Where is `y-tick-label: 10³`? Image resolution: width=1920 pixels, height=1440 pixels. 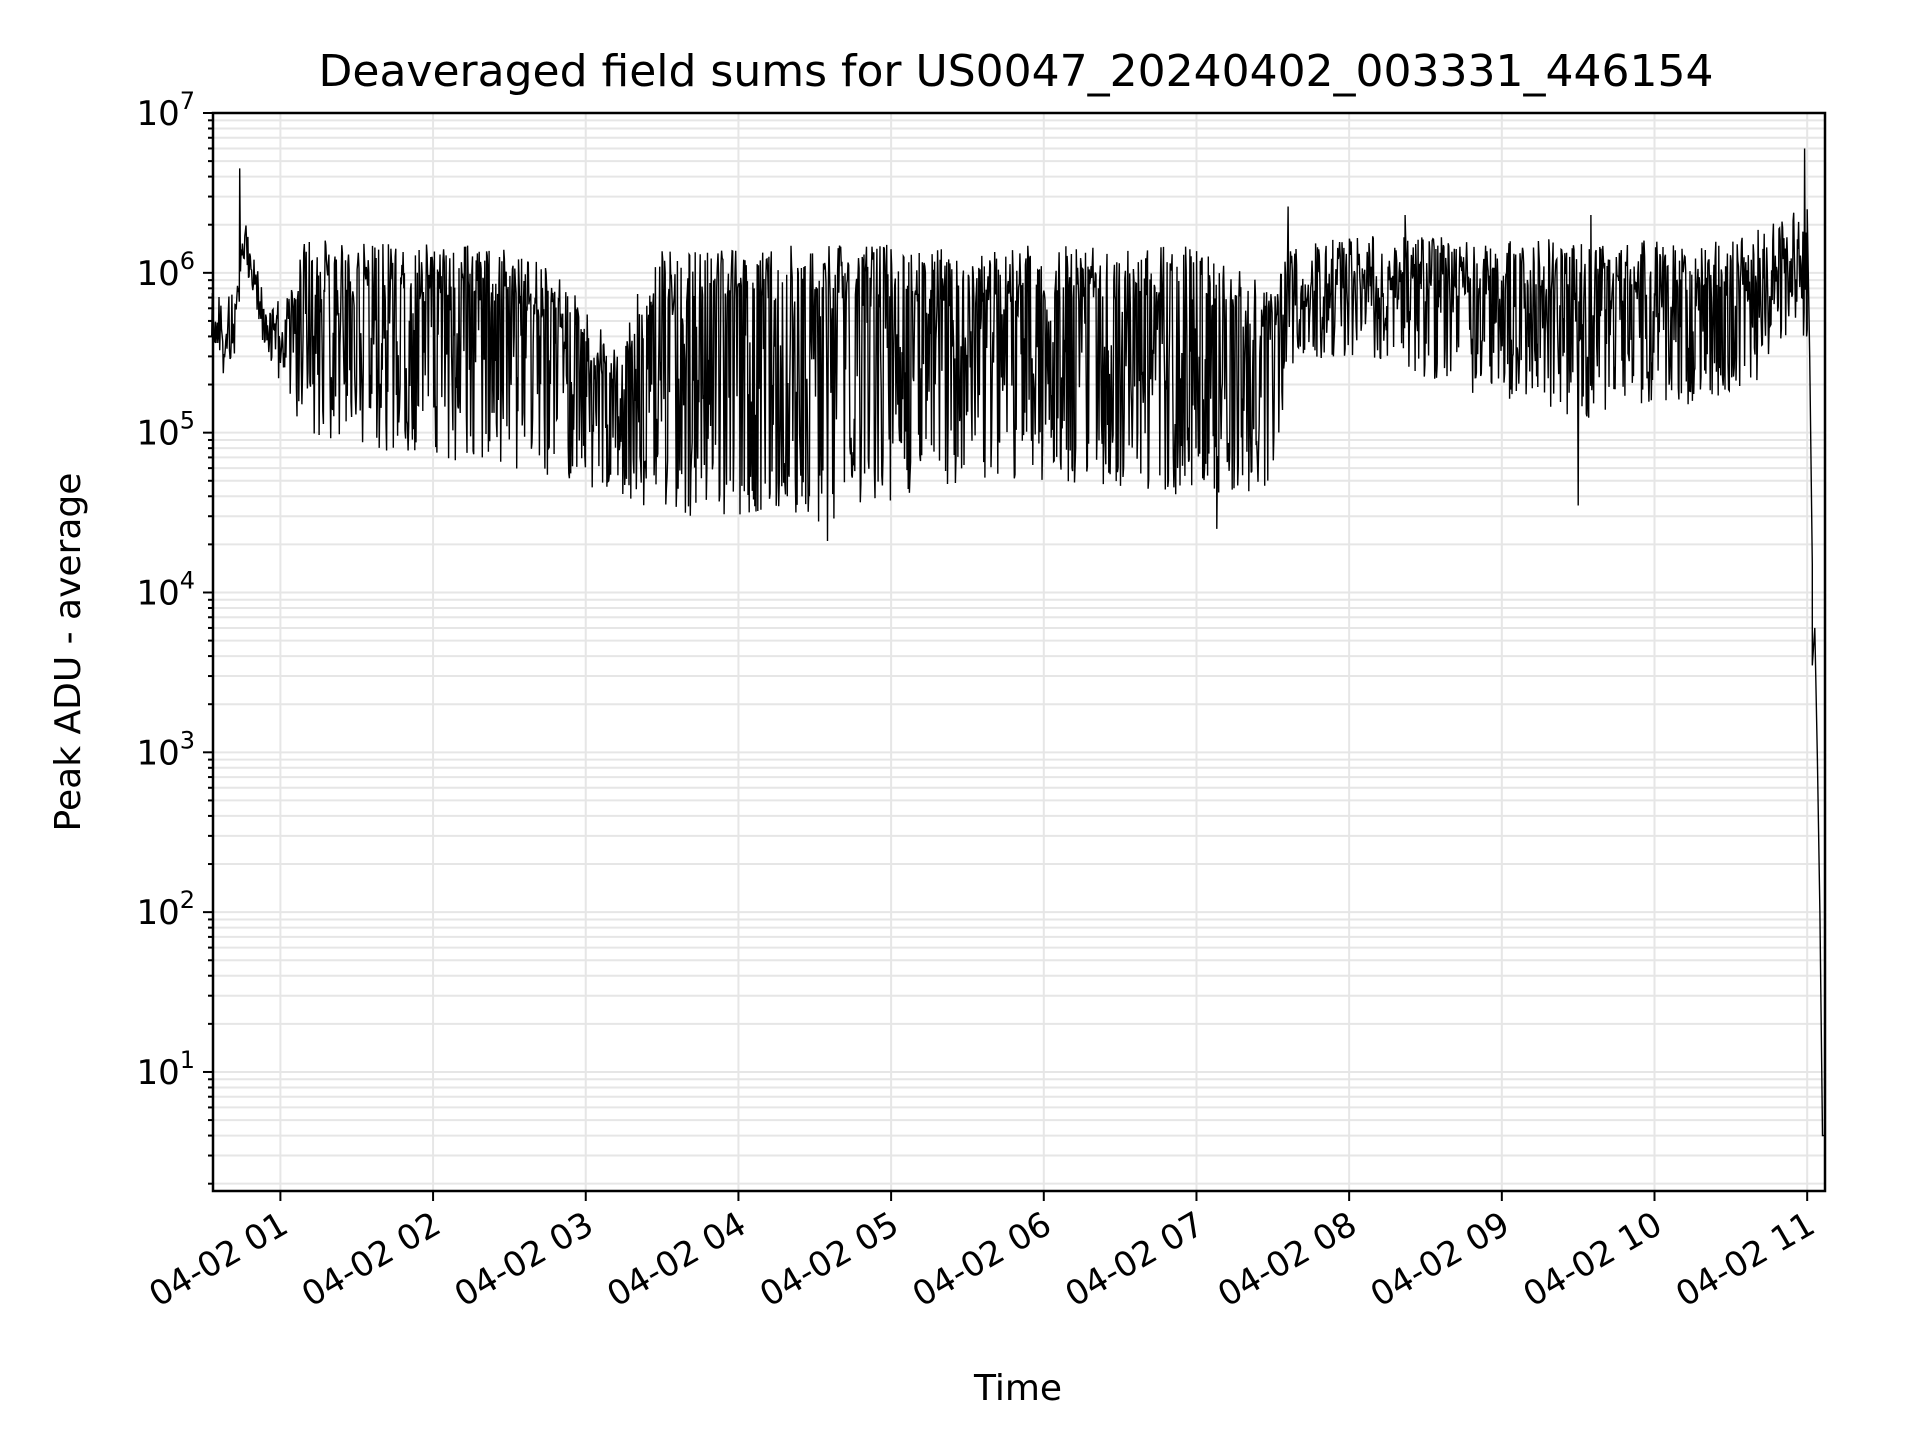
y-tick-label: 10³ is located at coordinates (165, 749).